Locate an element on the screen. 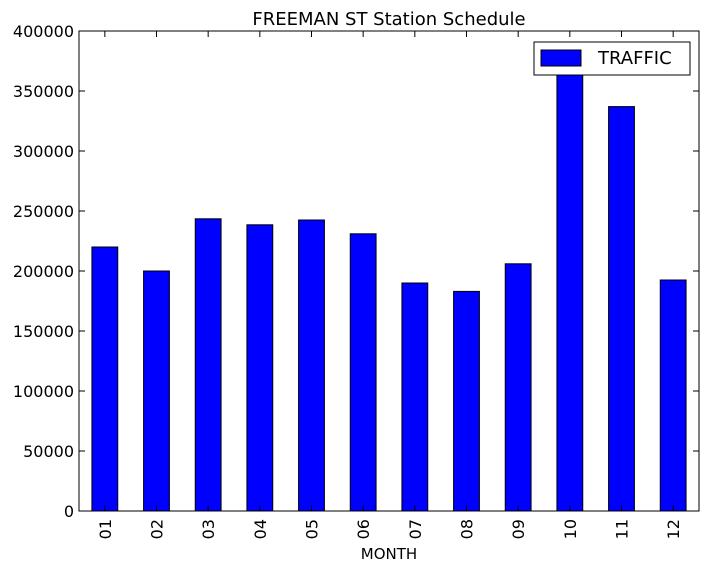 The height and width of the screenshot is (577, 709). chart-title: FREEMAN ST Station Schedule is located at coordinates (388, 19).